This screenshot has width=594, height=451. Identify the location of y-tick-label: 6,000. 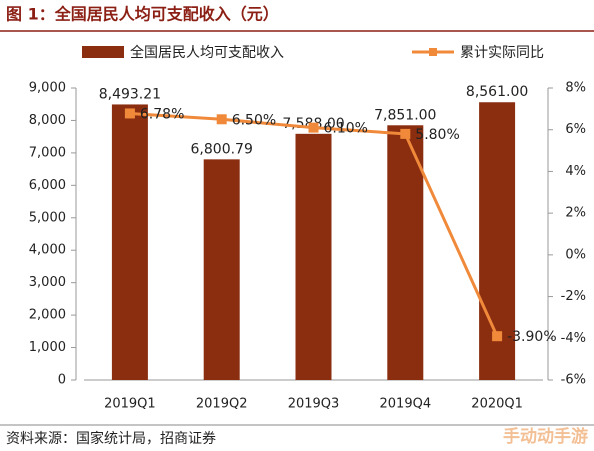
(47, 185).